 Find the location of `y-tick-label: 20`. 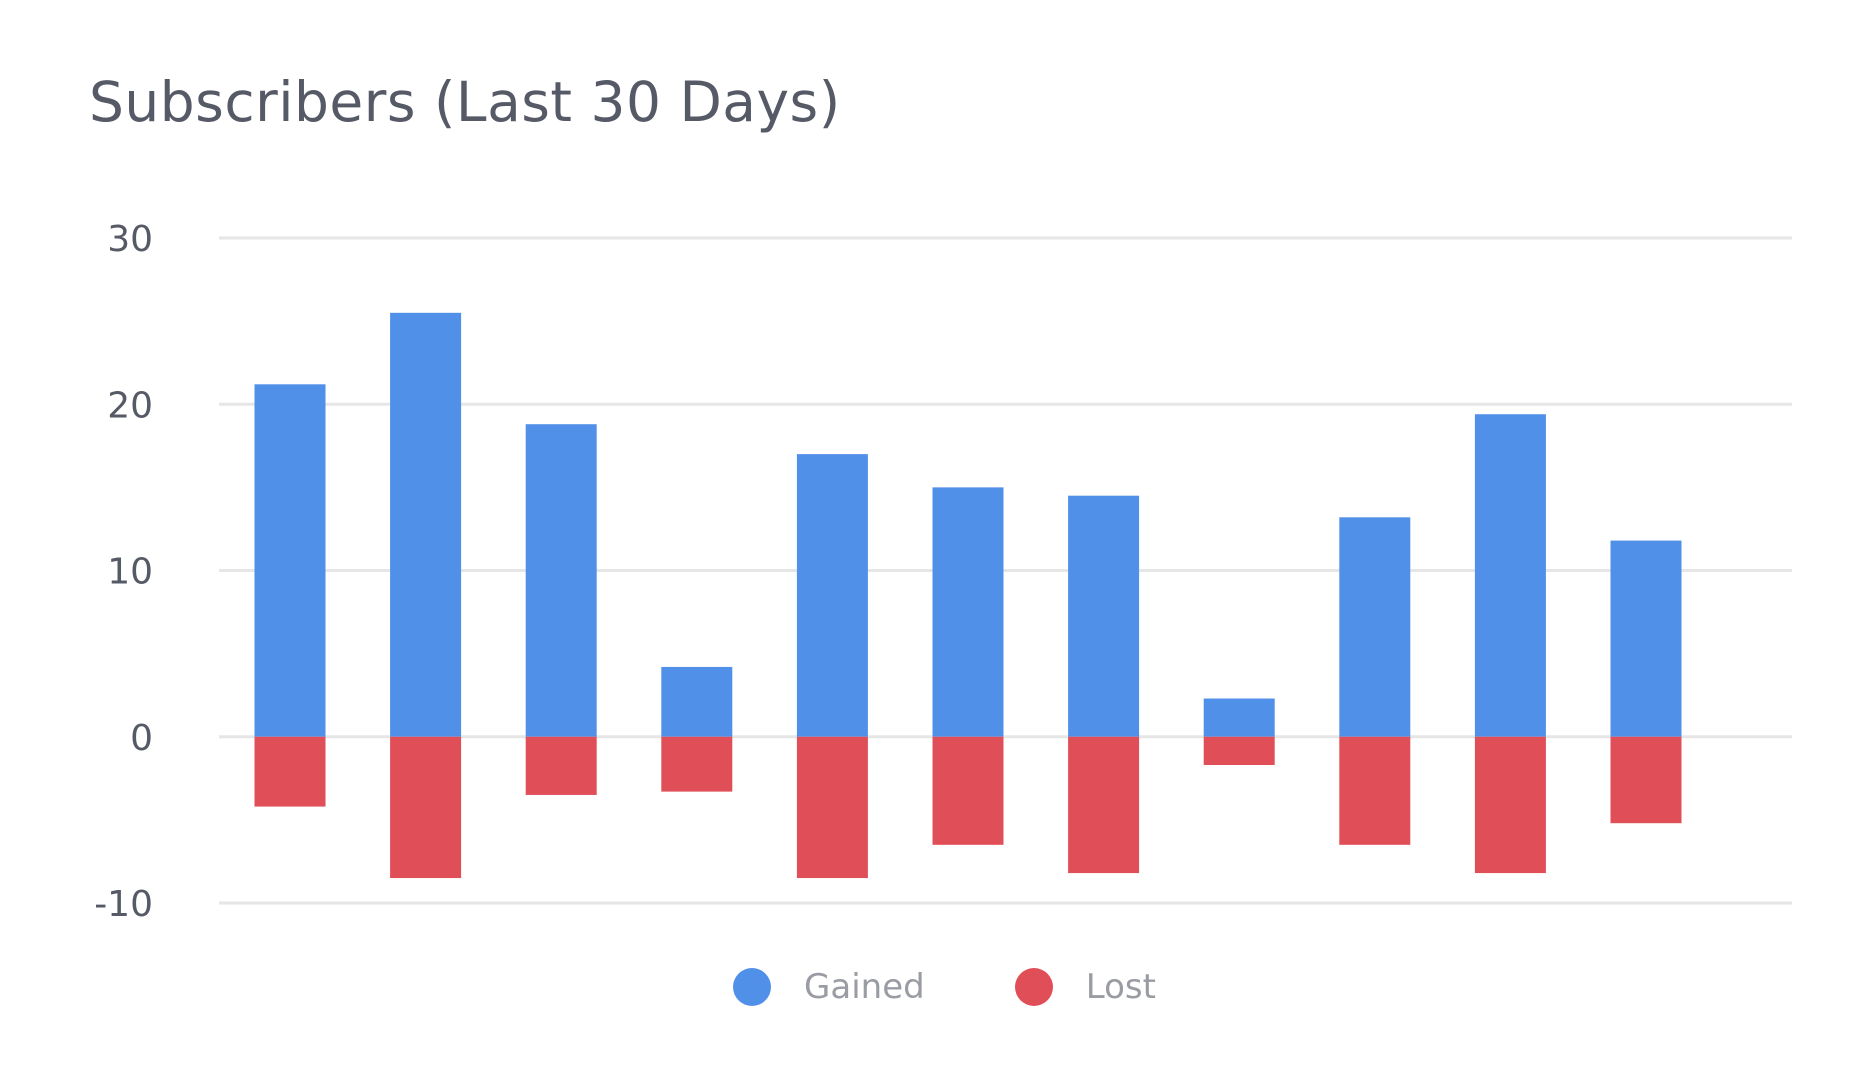

y-tick-label: 20 is located at coordinates (130, 405).